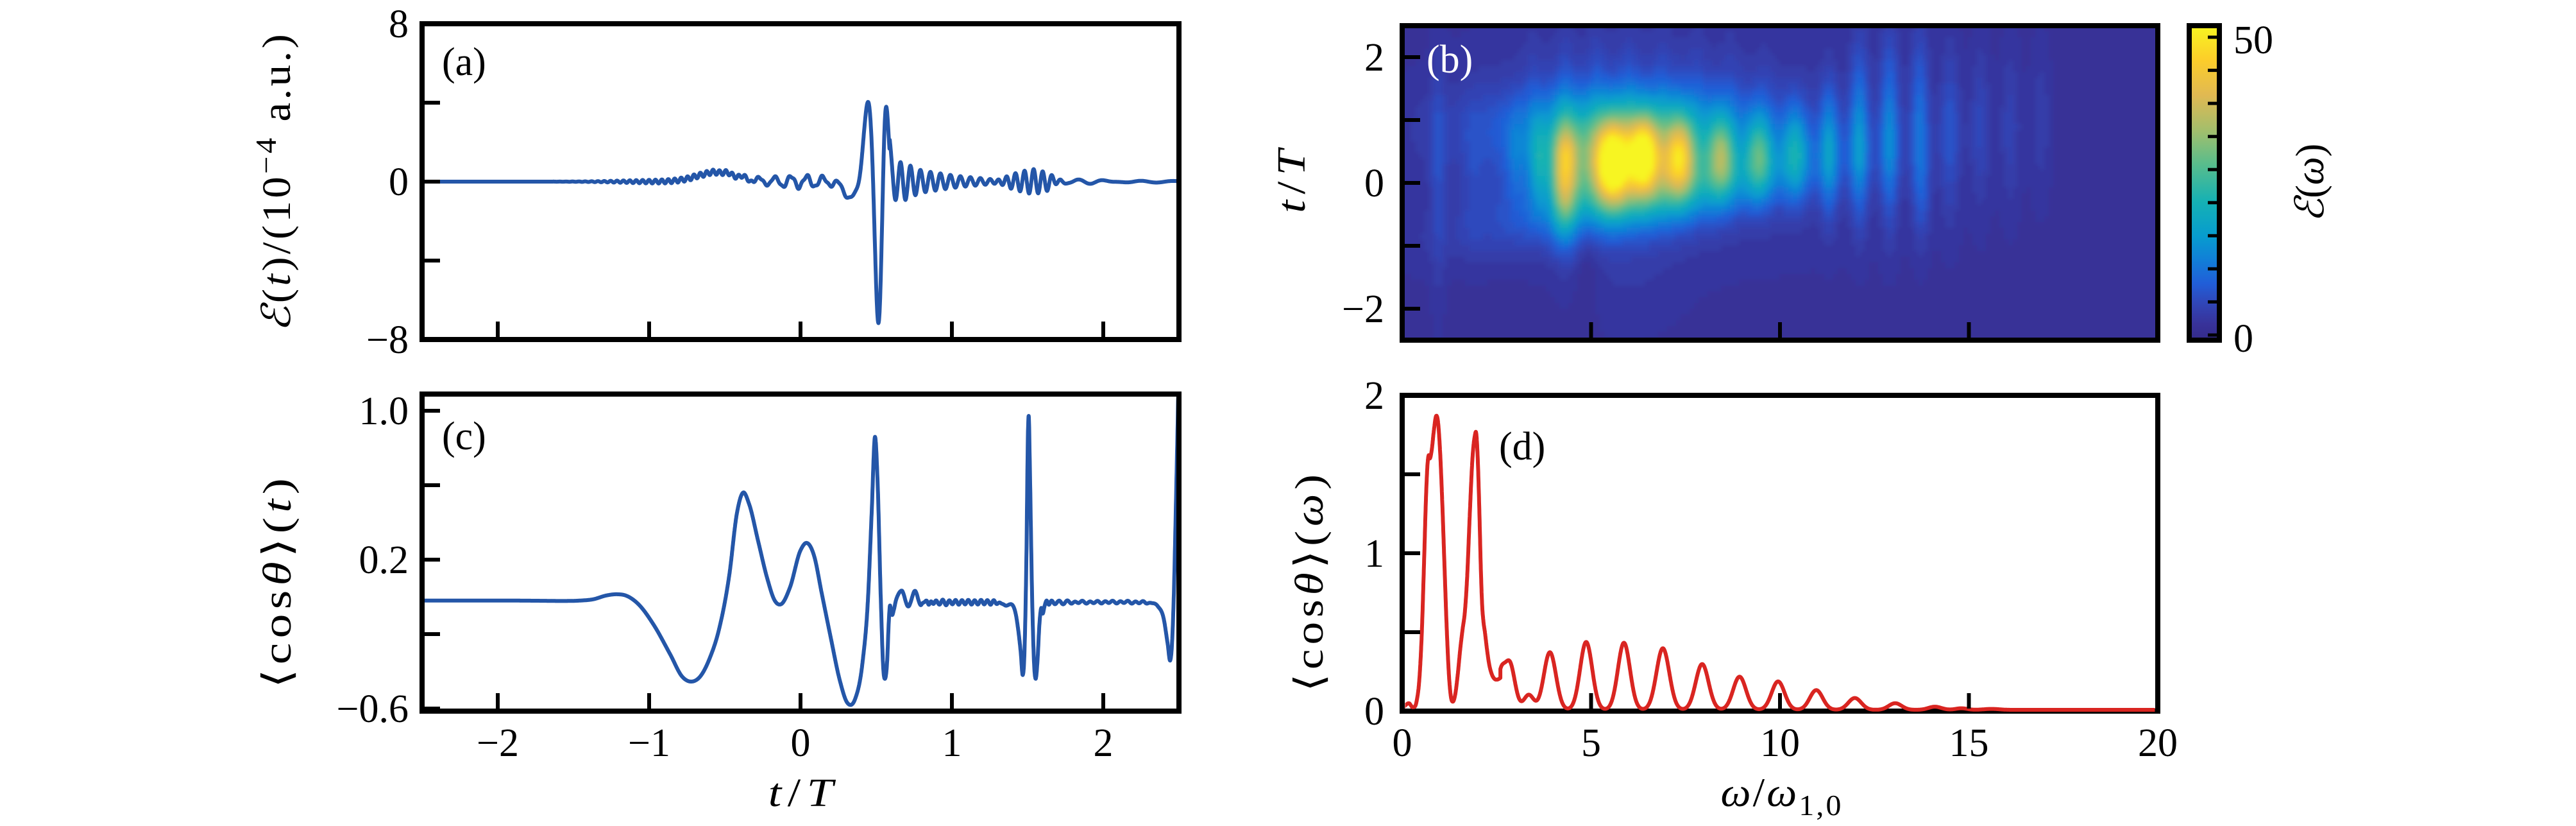 The height and width of the screenshot is (826, 2576). Describe the element at coordinates (384, 411) in the screenshot. I see `svg-text: 1.0` at that location.